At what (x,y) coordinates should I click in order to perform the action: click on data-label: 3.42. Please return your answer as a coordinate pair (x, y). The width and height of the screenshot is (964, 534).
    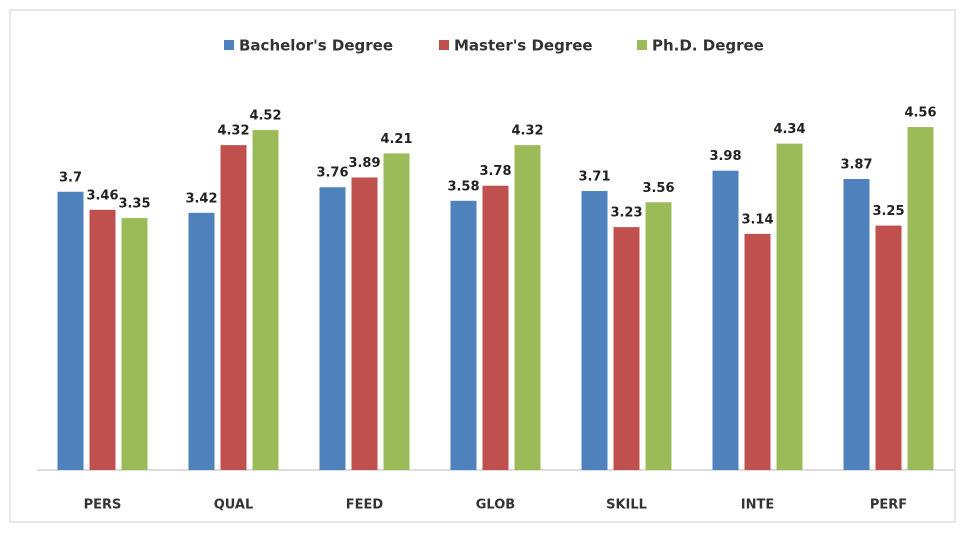
    Looking at the image, I should click on (201, 198).